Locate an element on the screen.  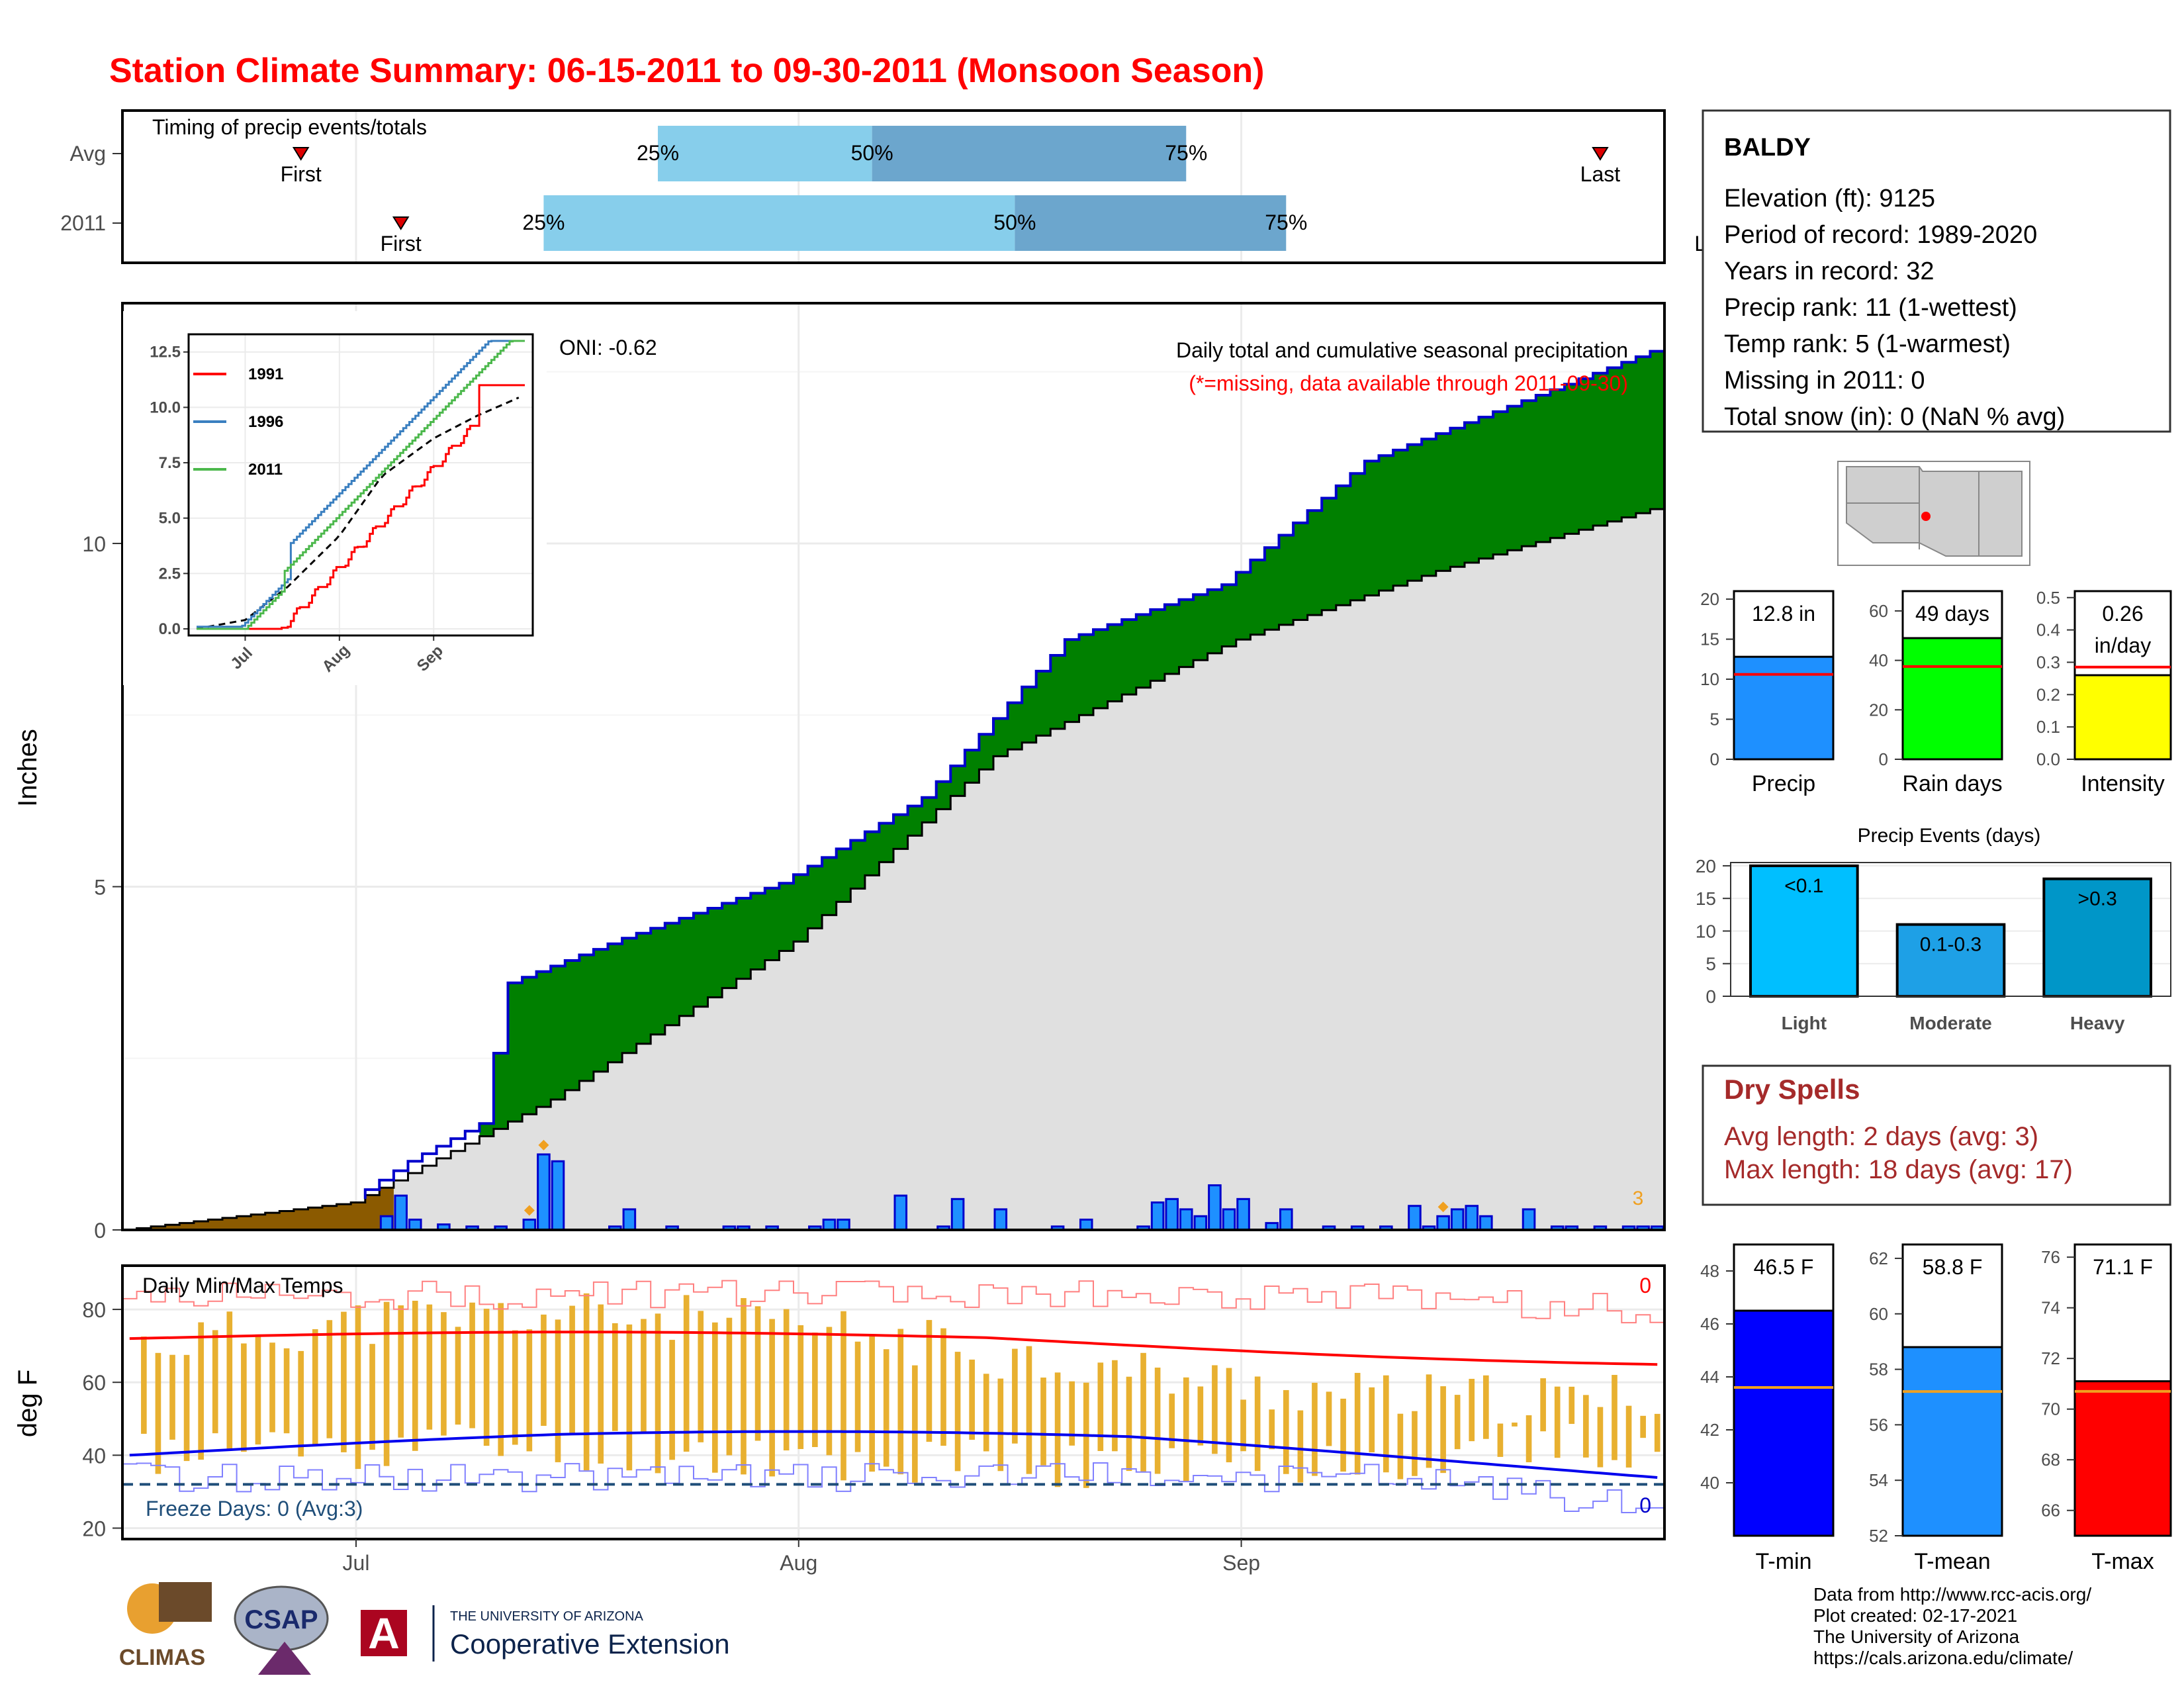
temp-ytick-label: 60 is located at coordinates (94, 1383).